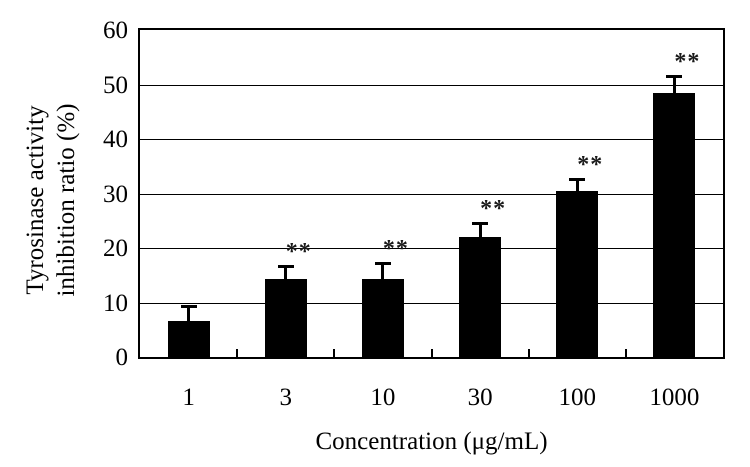 The height and width of the screenshot is (467, 750). Describe the element at coordinates (115, 139) in the screenshot. I see `y-tick-label: 40` at that location.